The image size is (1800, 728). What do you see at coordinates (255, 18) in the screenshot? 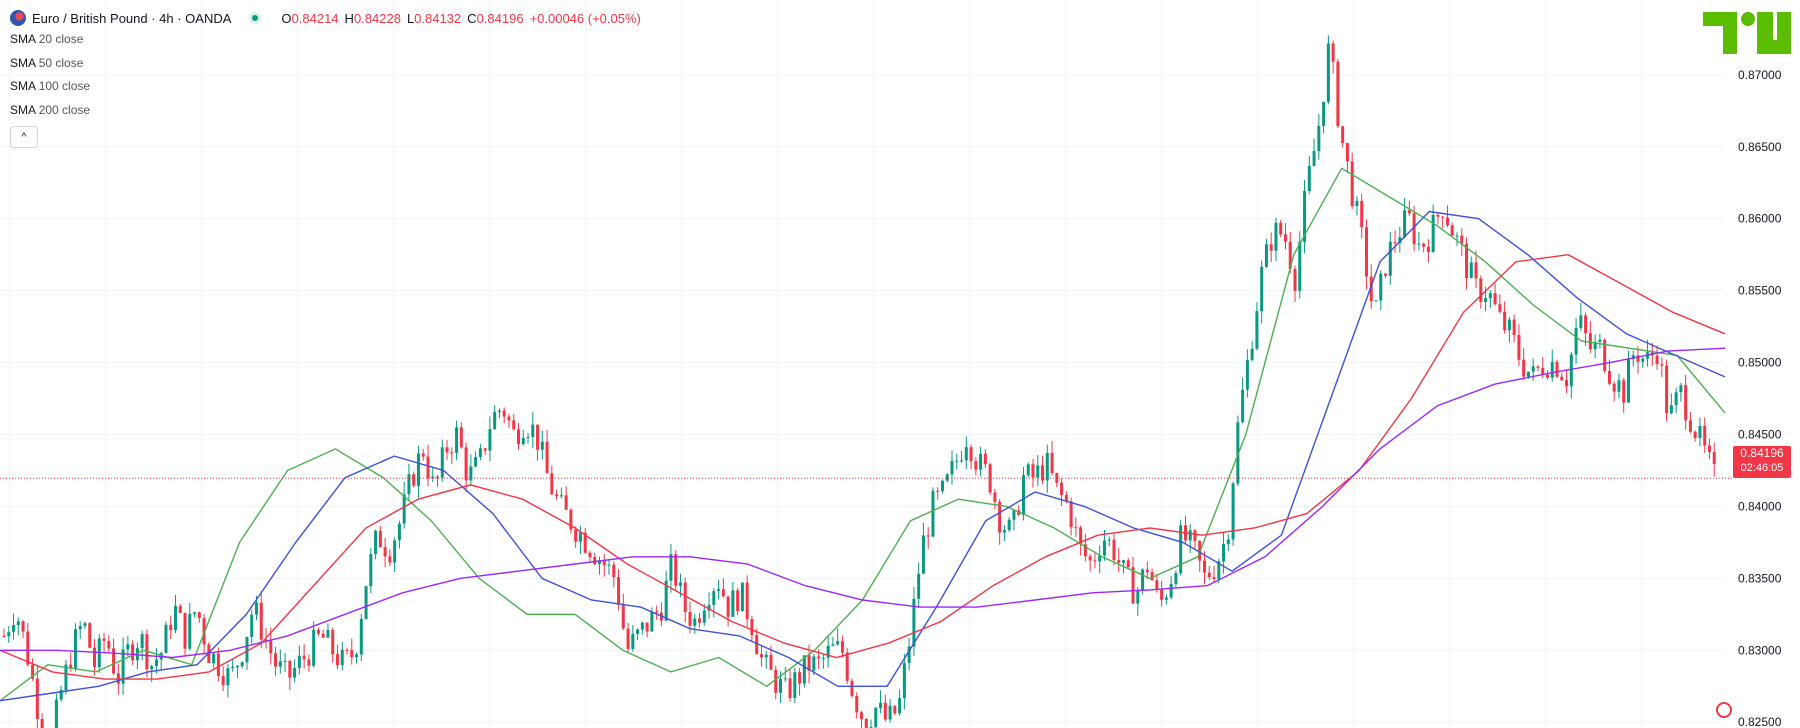
I see `market-status-icon` at bounding box center [255, 18].